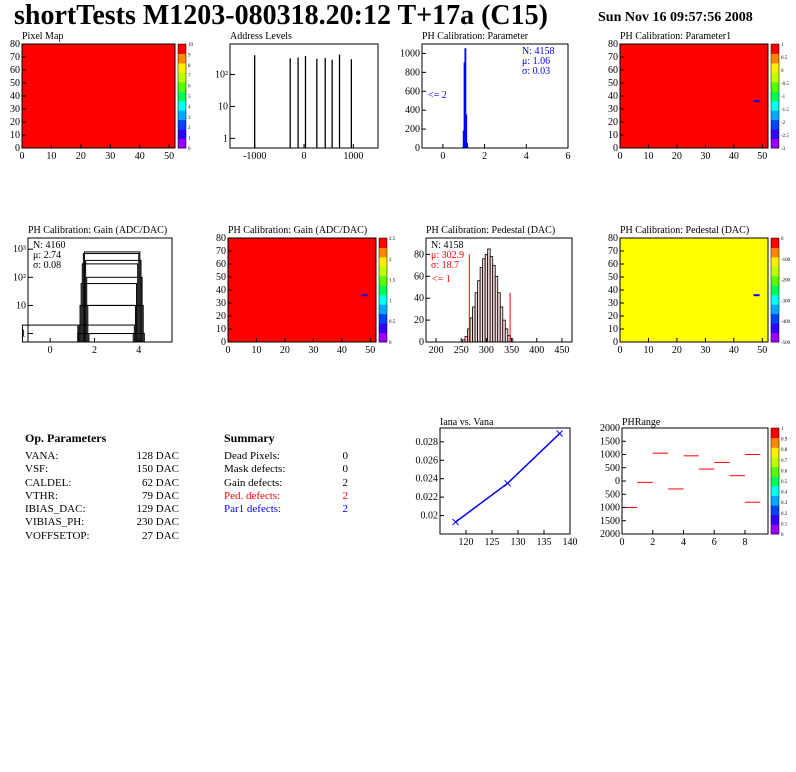 This screenshot has width=796, height=772. Describe the element at coordinates (412, 91) in the screenshot. I see `y-tick-label: 600` at that location.